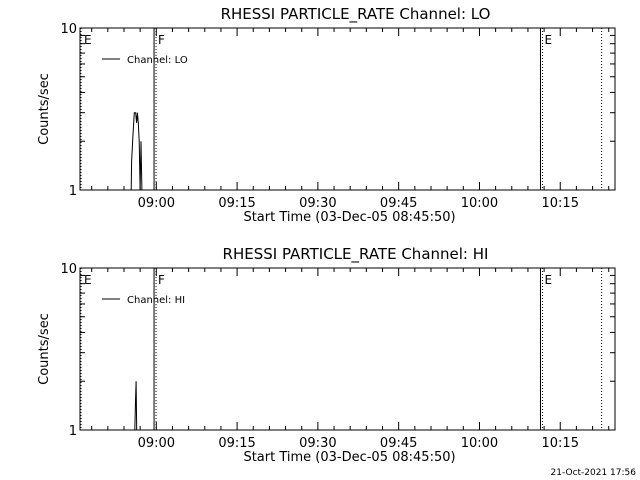 Image resolution: width=640 pixels, height=480 pixels. What do you see at coordinates (593, 473) in the screenshot?
I see `timestamp: 21-Oct-2021 17:56` at bounding box center [593, 473].